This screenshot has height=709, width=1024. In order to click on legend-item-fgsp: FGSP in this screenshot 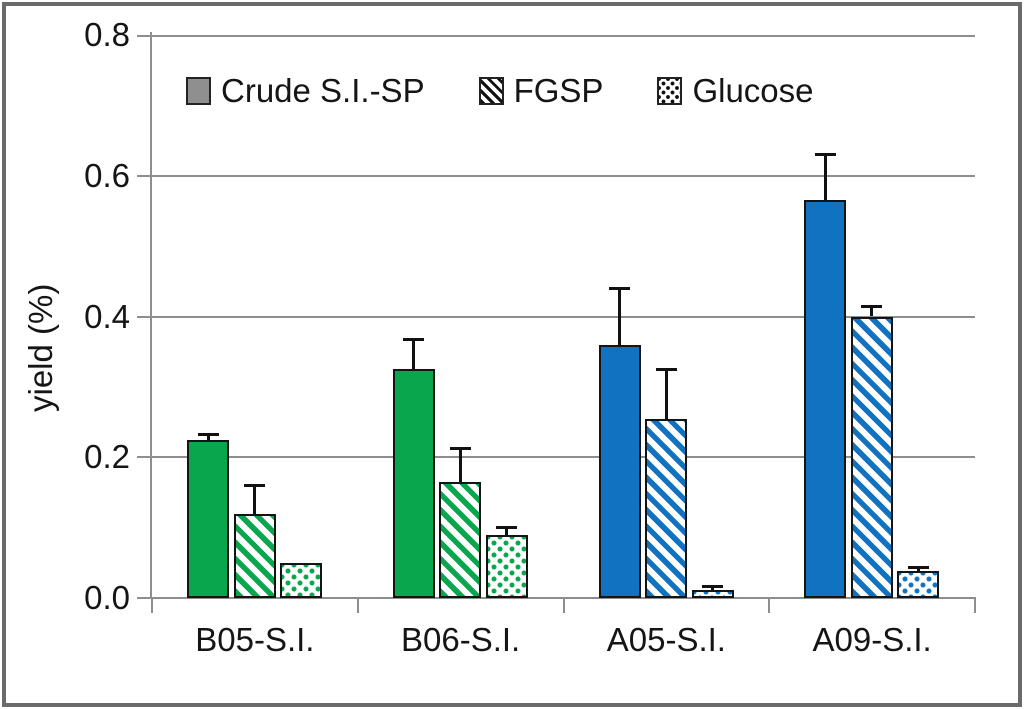, I will do `click(541, 91)`.